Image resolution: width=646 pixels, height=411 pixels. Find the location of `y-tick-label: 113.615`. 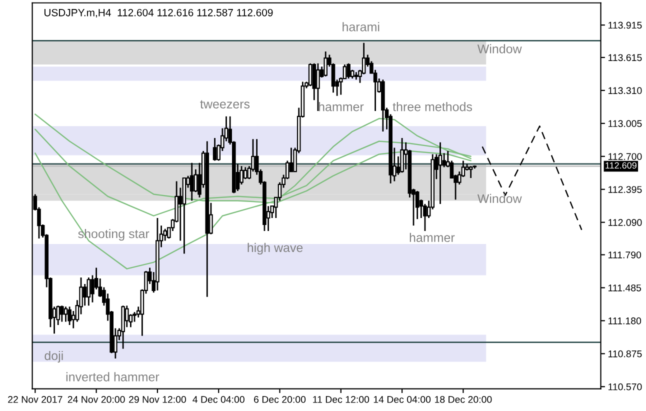

y-tick-label: 113.615 is located at coordinates (625, 58).